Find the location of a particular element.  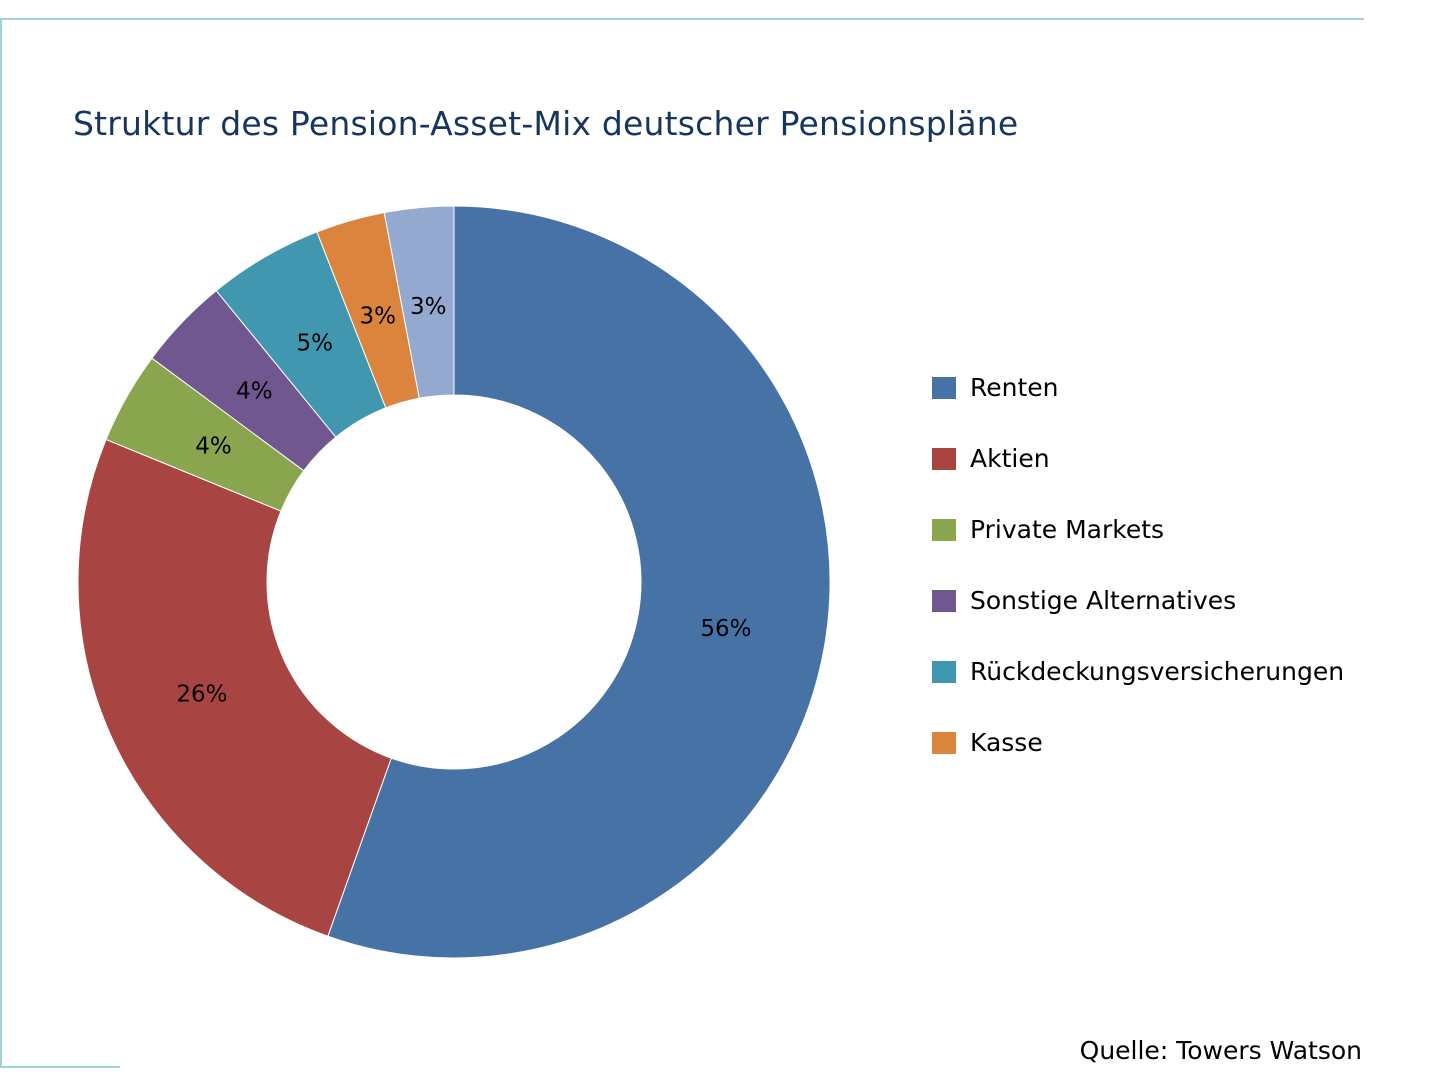

frame-bottom-border is located at coordinates (60, 1067).